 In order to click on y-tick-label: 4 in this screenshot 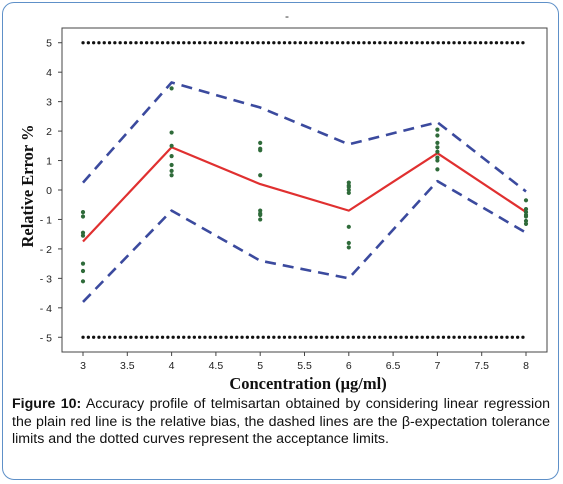, I will do `click(49, 73)`.